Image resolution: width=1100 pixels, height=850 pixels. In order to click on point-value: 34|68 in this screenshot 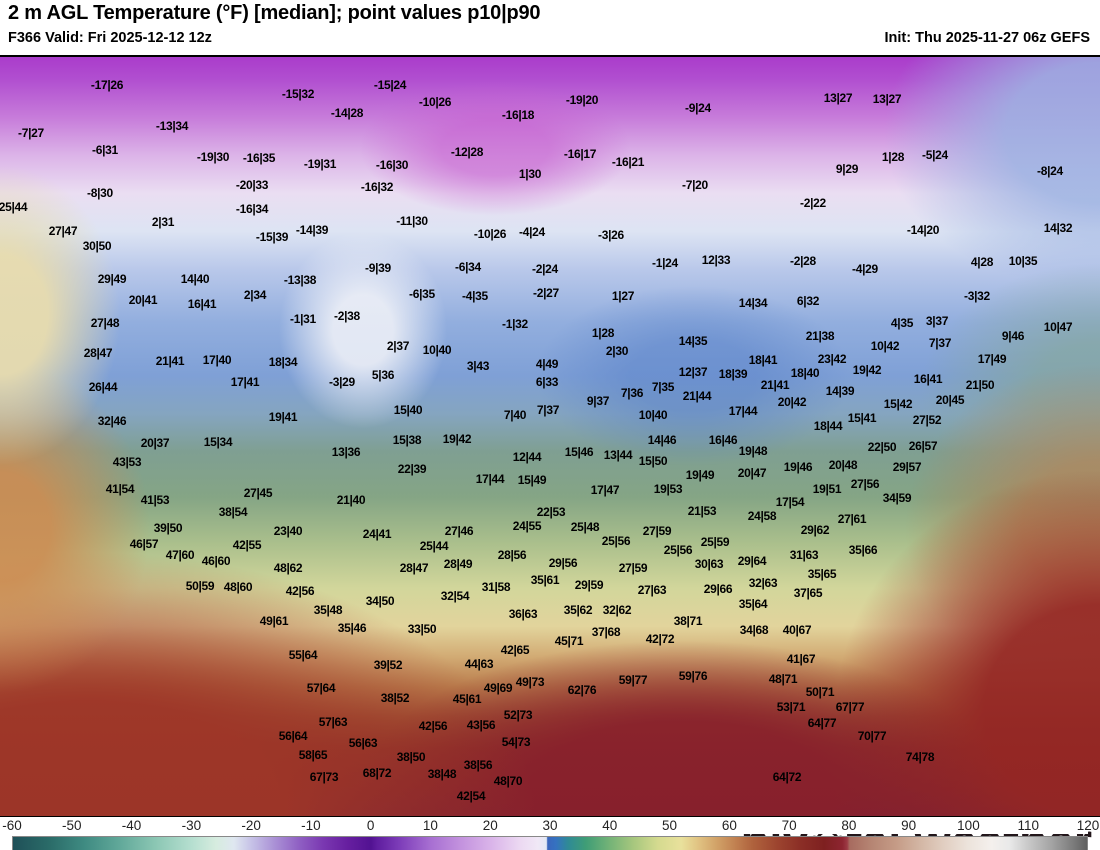, I will do `click(754, 630)`.